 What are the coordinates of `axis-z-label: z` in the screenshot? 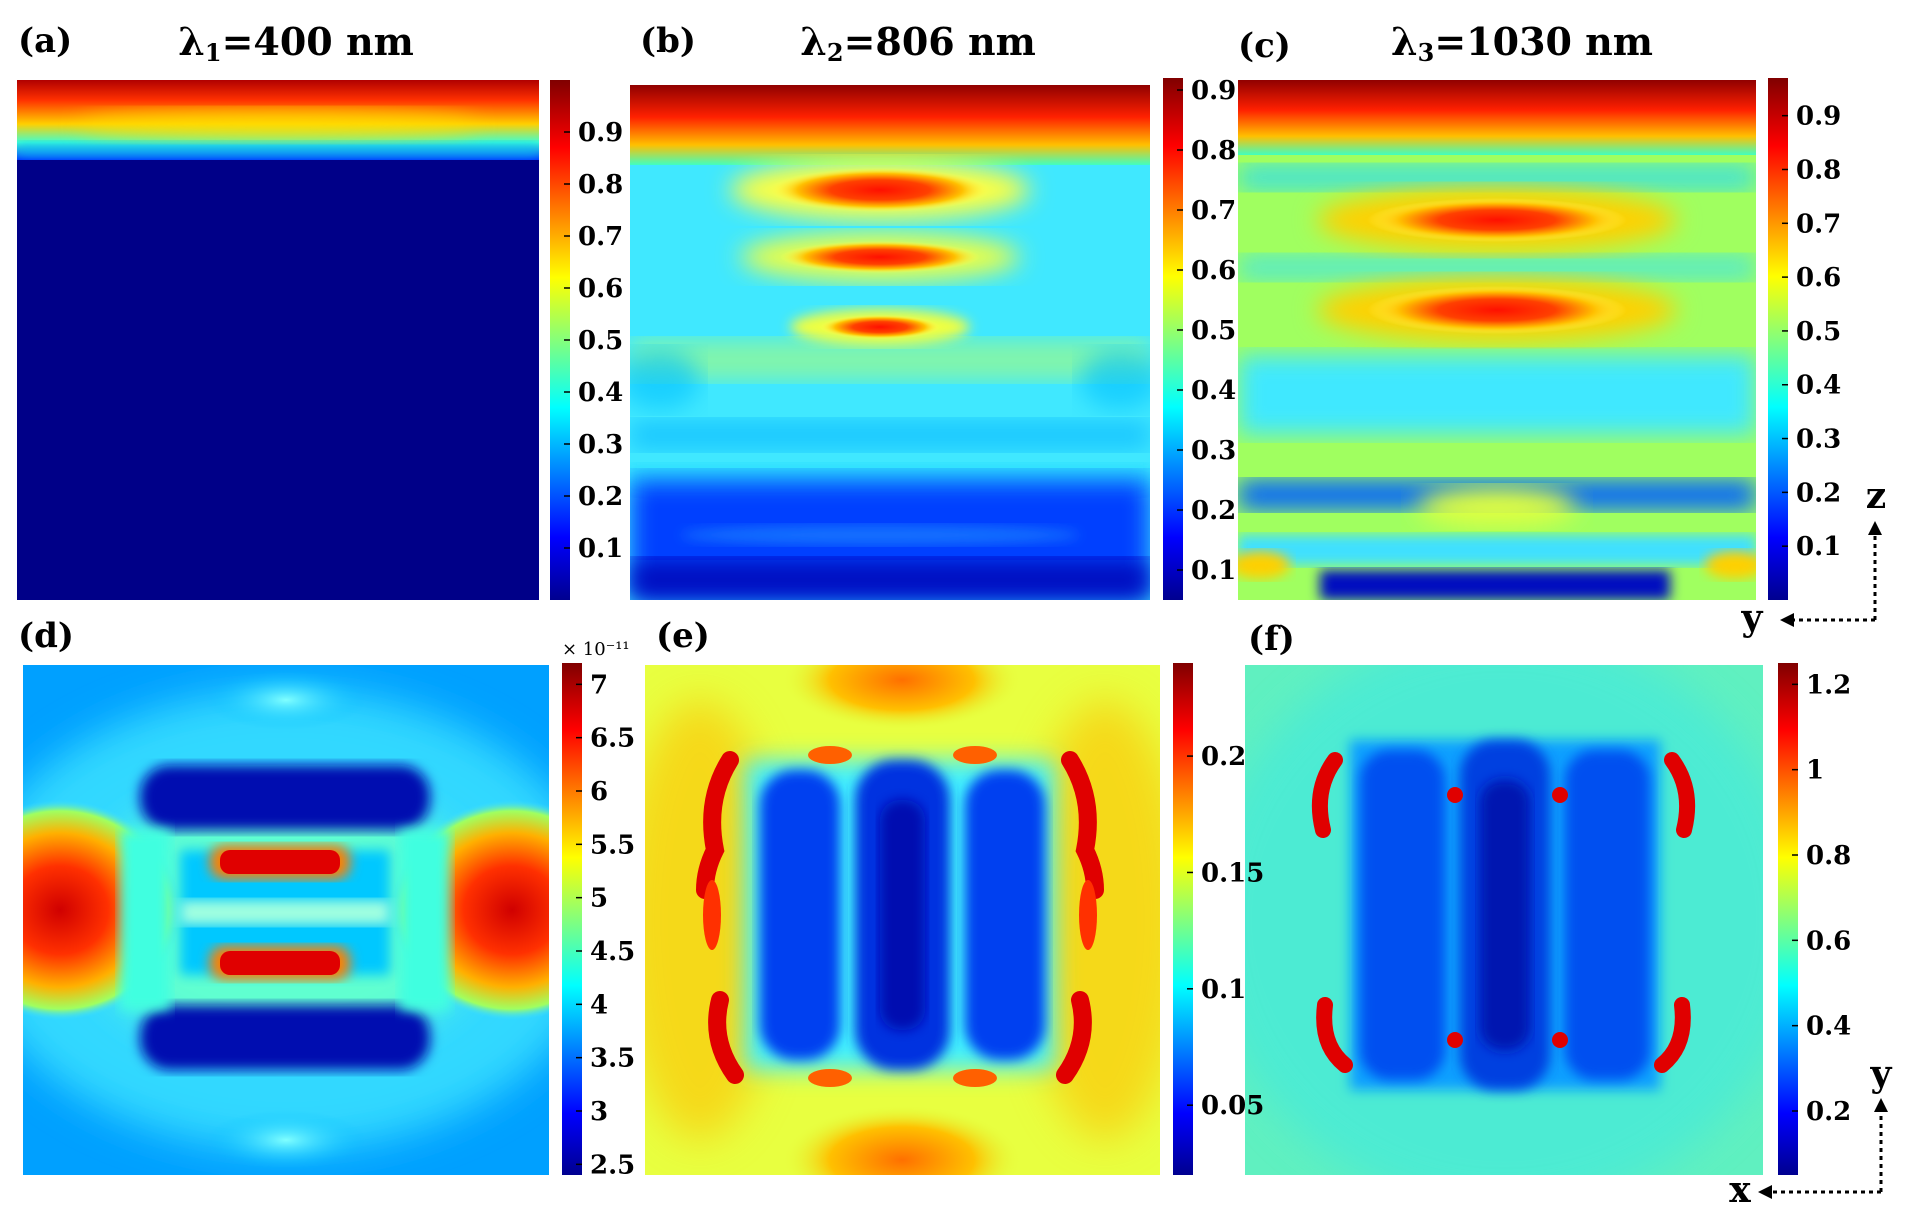 It's located at (1876, 496).